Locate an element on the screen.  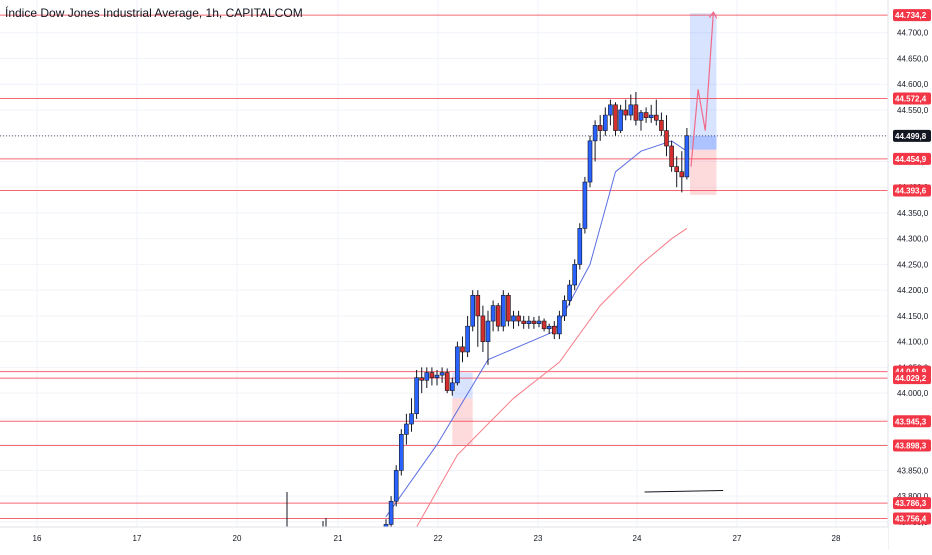
projection-path is located at coordinates (702, 89).